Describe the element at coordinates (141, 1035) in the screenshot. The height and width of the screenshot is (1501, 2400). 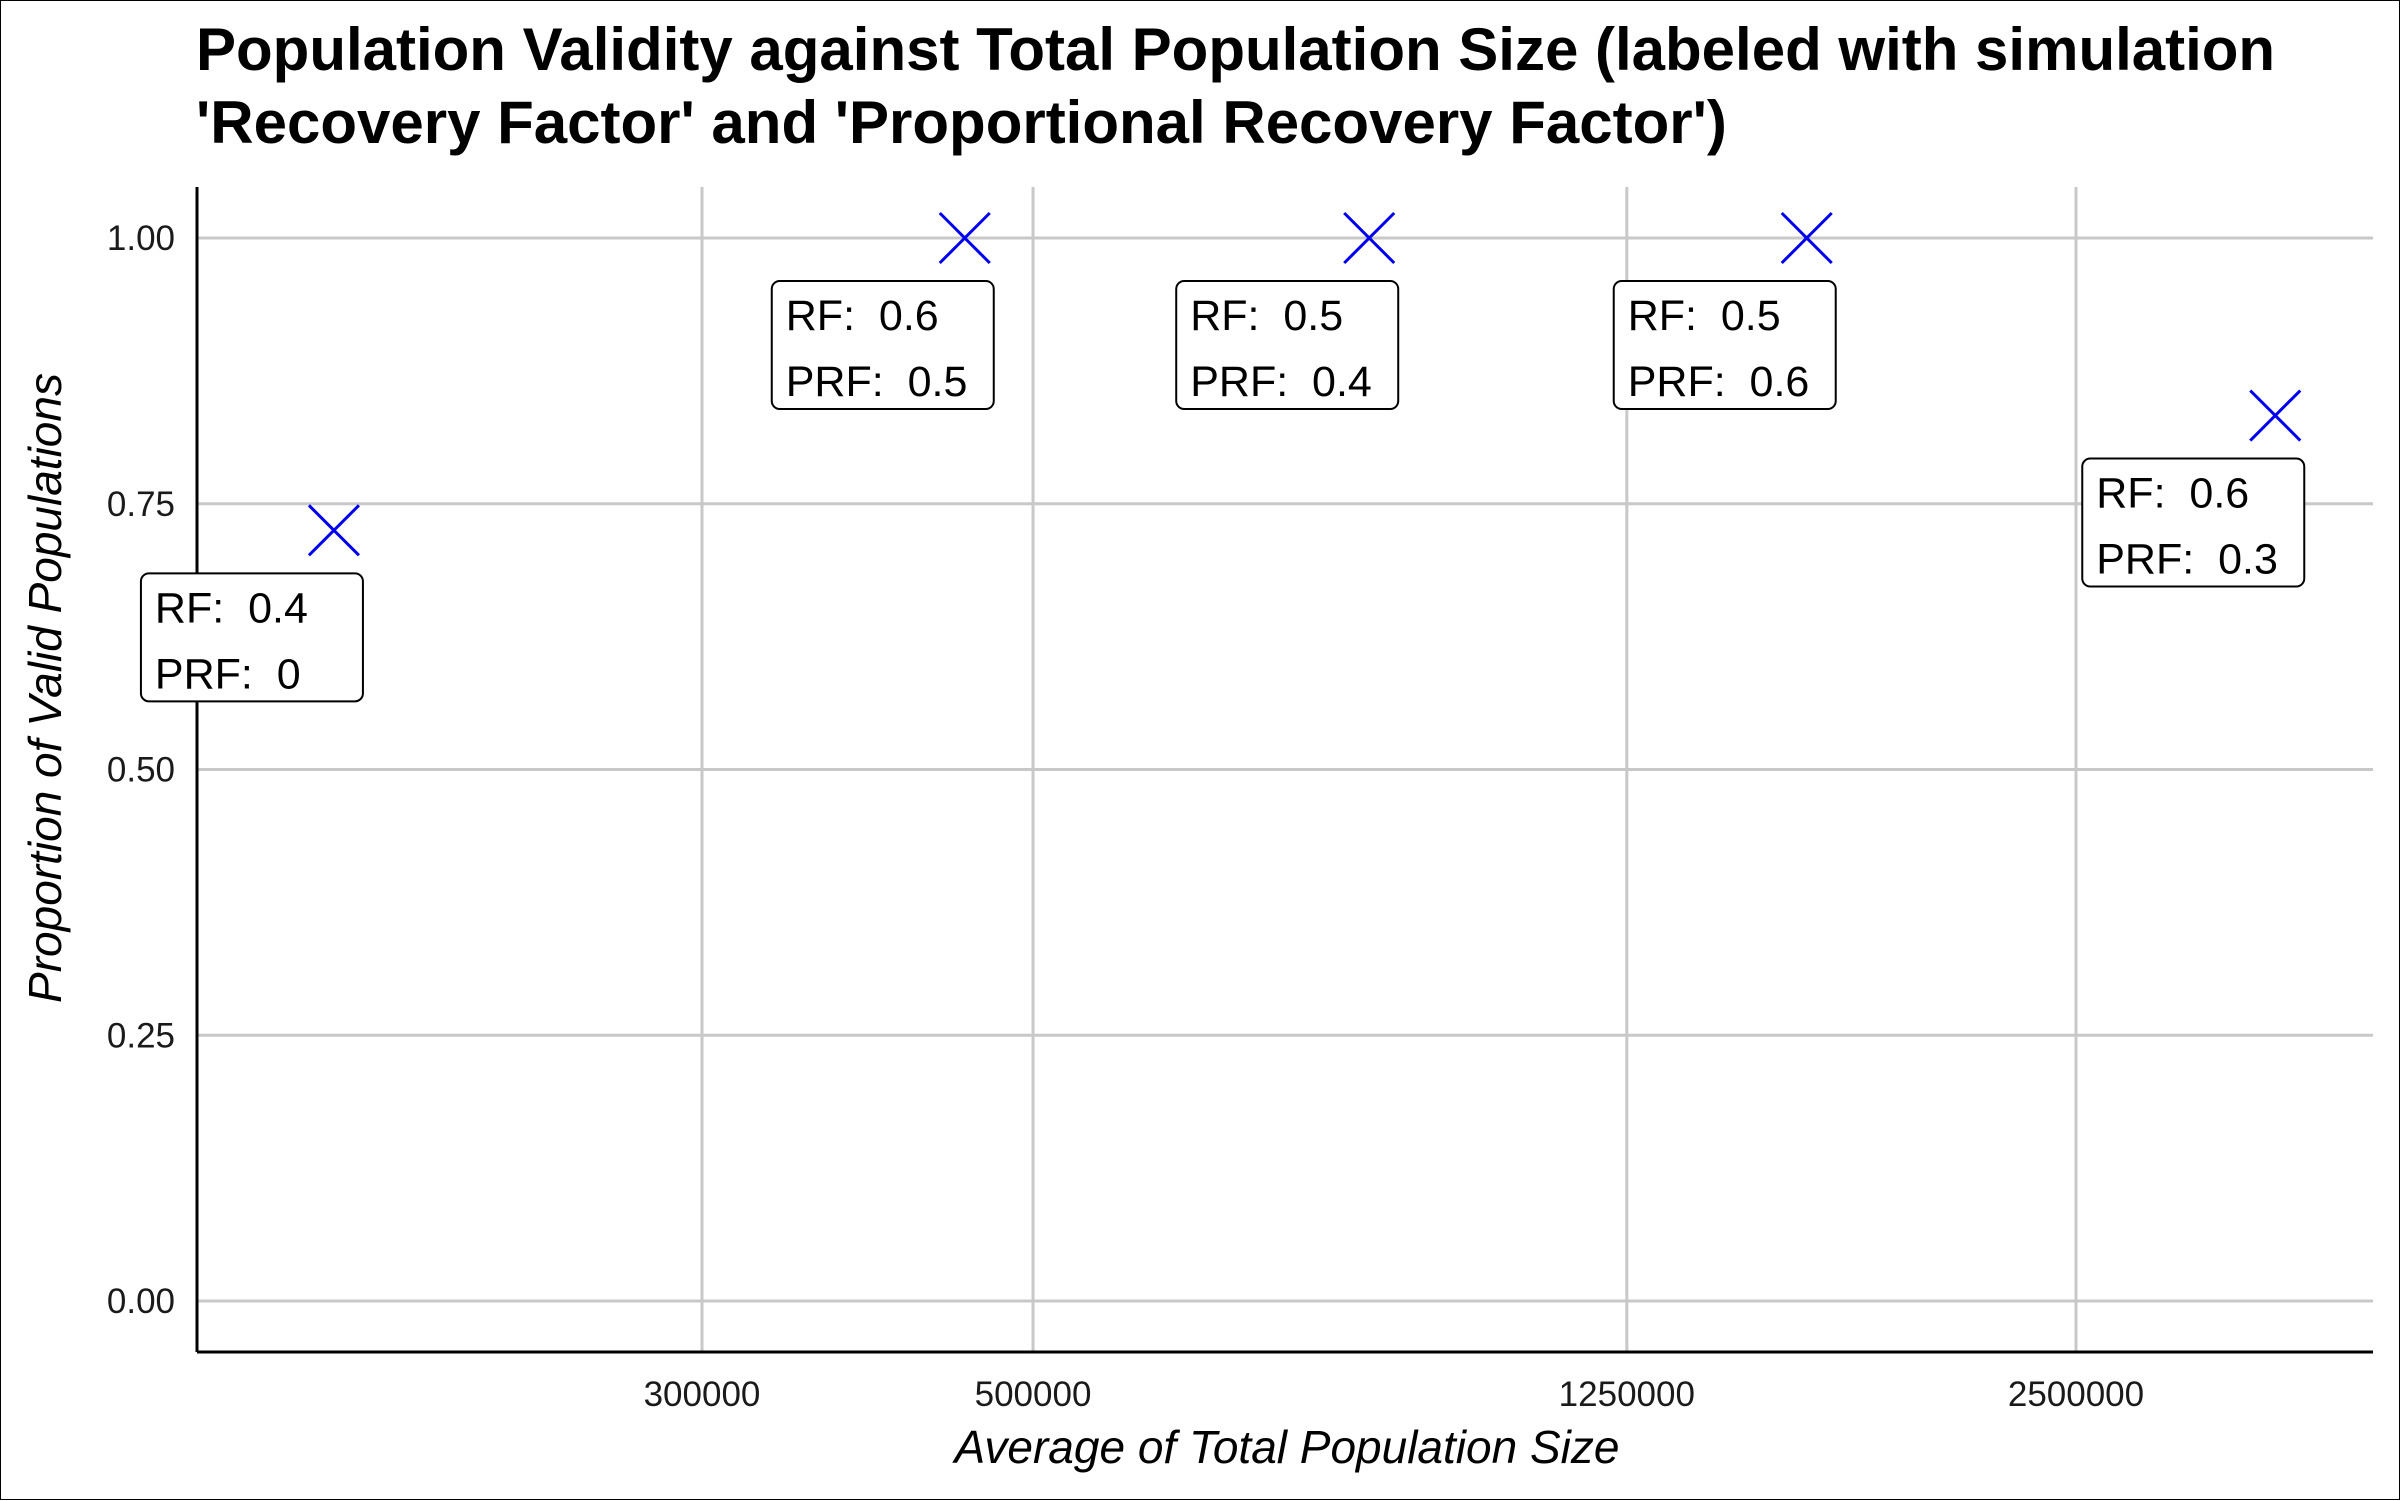
I see `y-tick-label: 0.25` at that location.